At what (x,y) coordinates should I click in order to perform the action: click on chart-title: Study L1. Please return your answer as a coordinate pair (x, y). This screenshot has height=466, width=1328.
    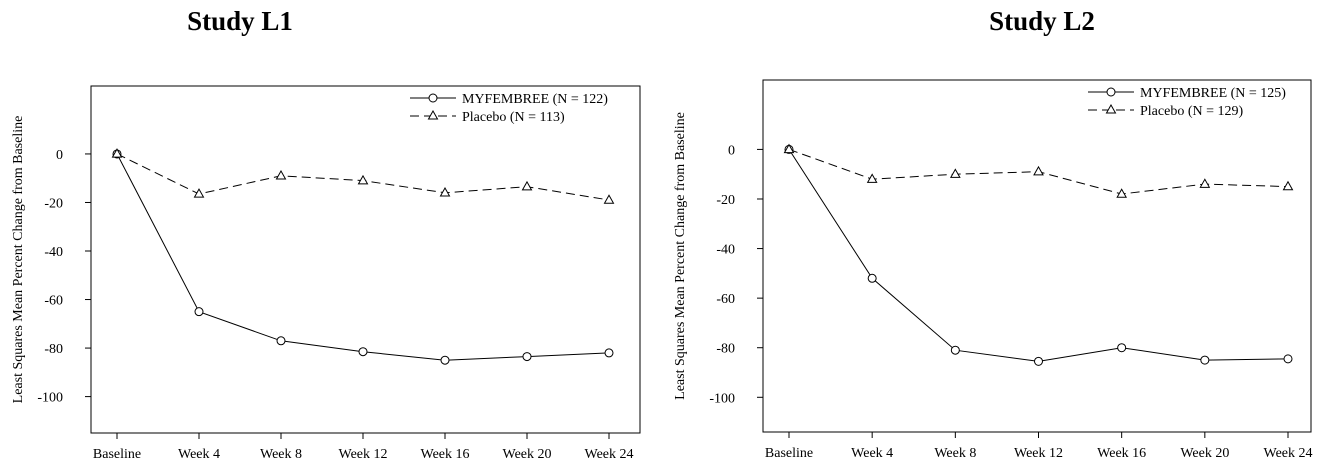
    Looking at the image, I should click on (240, 21).